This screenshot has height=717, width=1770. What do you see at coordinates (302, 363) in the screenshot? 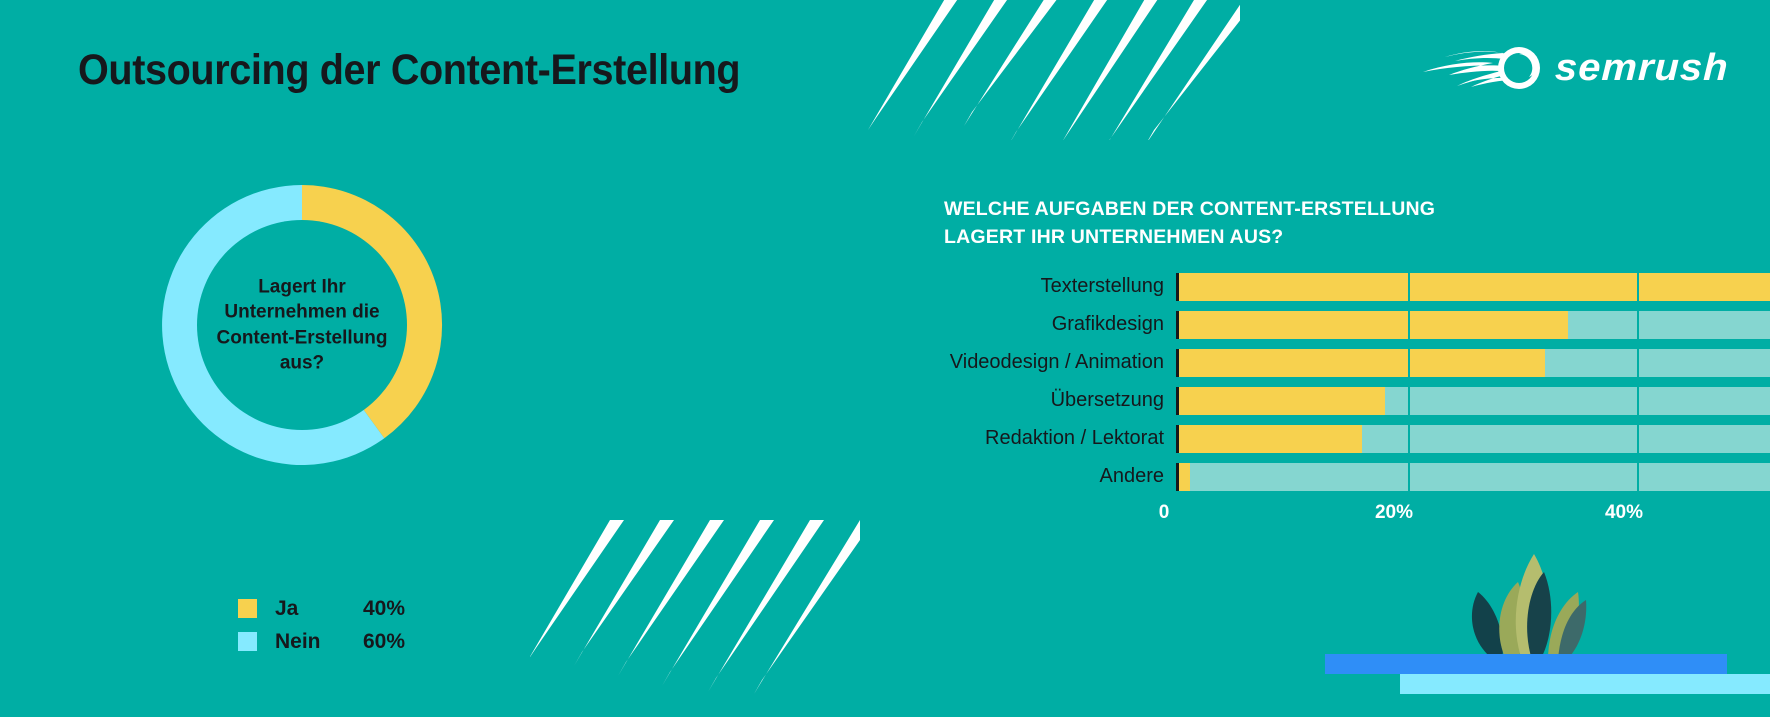
I see `donut-center-line-4: aus?` at bounding box center [302, 363].